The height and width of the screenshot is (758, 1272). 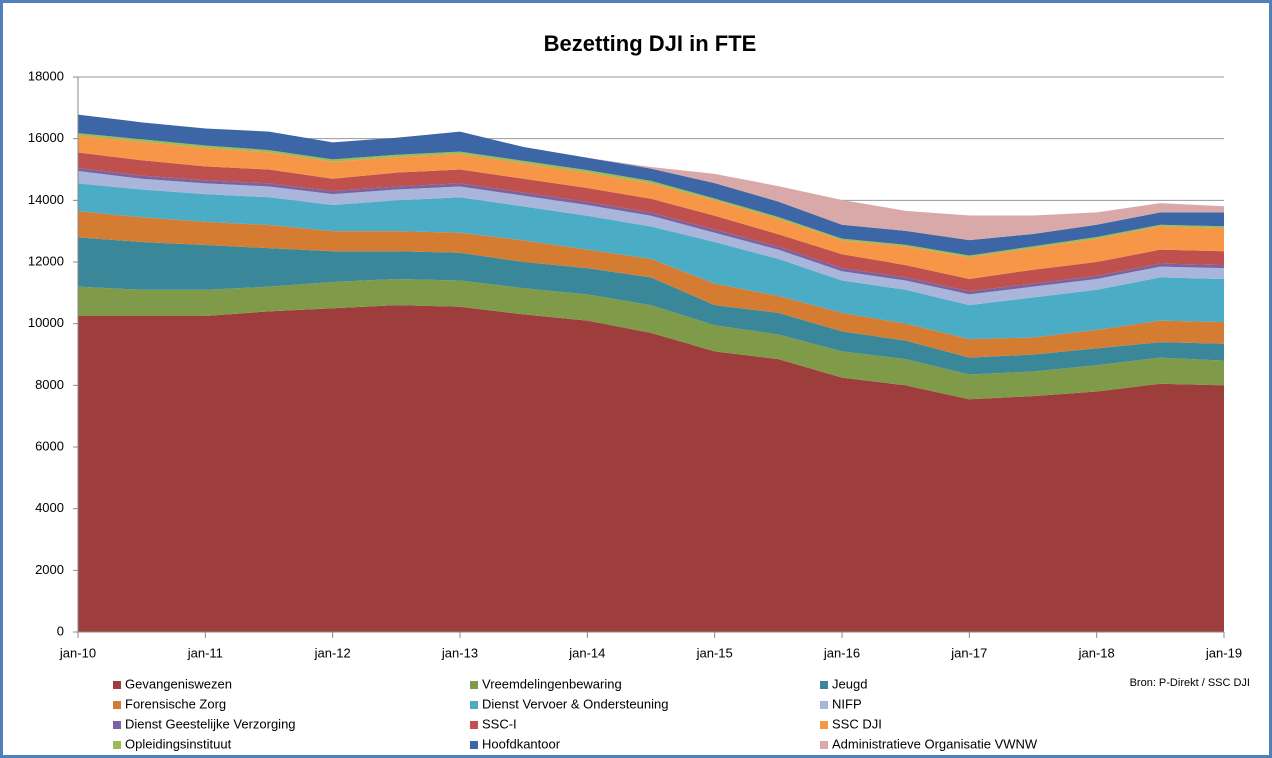 What do you see at coordinates (49, 507) in the screenshot?
I see `y-tick-label: 4000` at bounding box center [49, 507].